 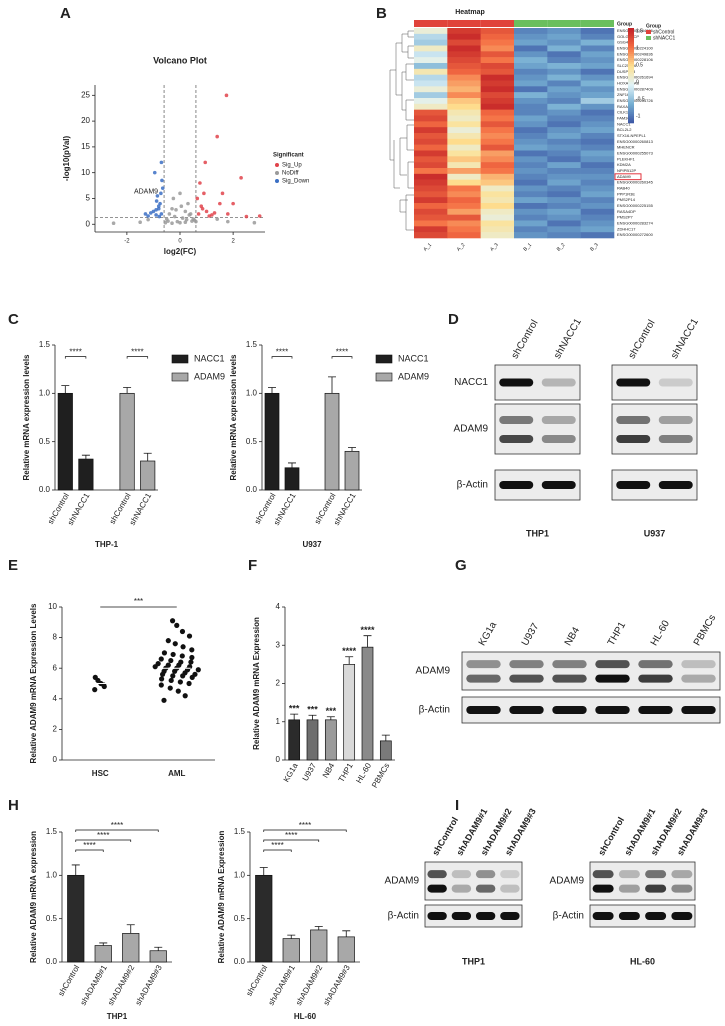 I want to click on lane-label: KG1a, so click(x=488, y=634).